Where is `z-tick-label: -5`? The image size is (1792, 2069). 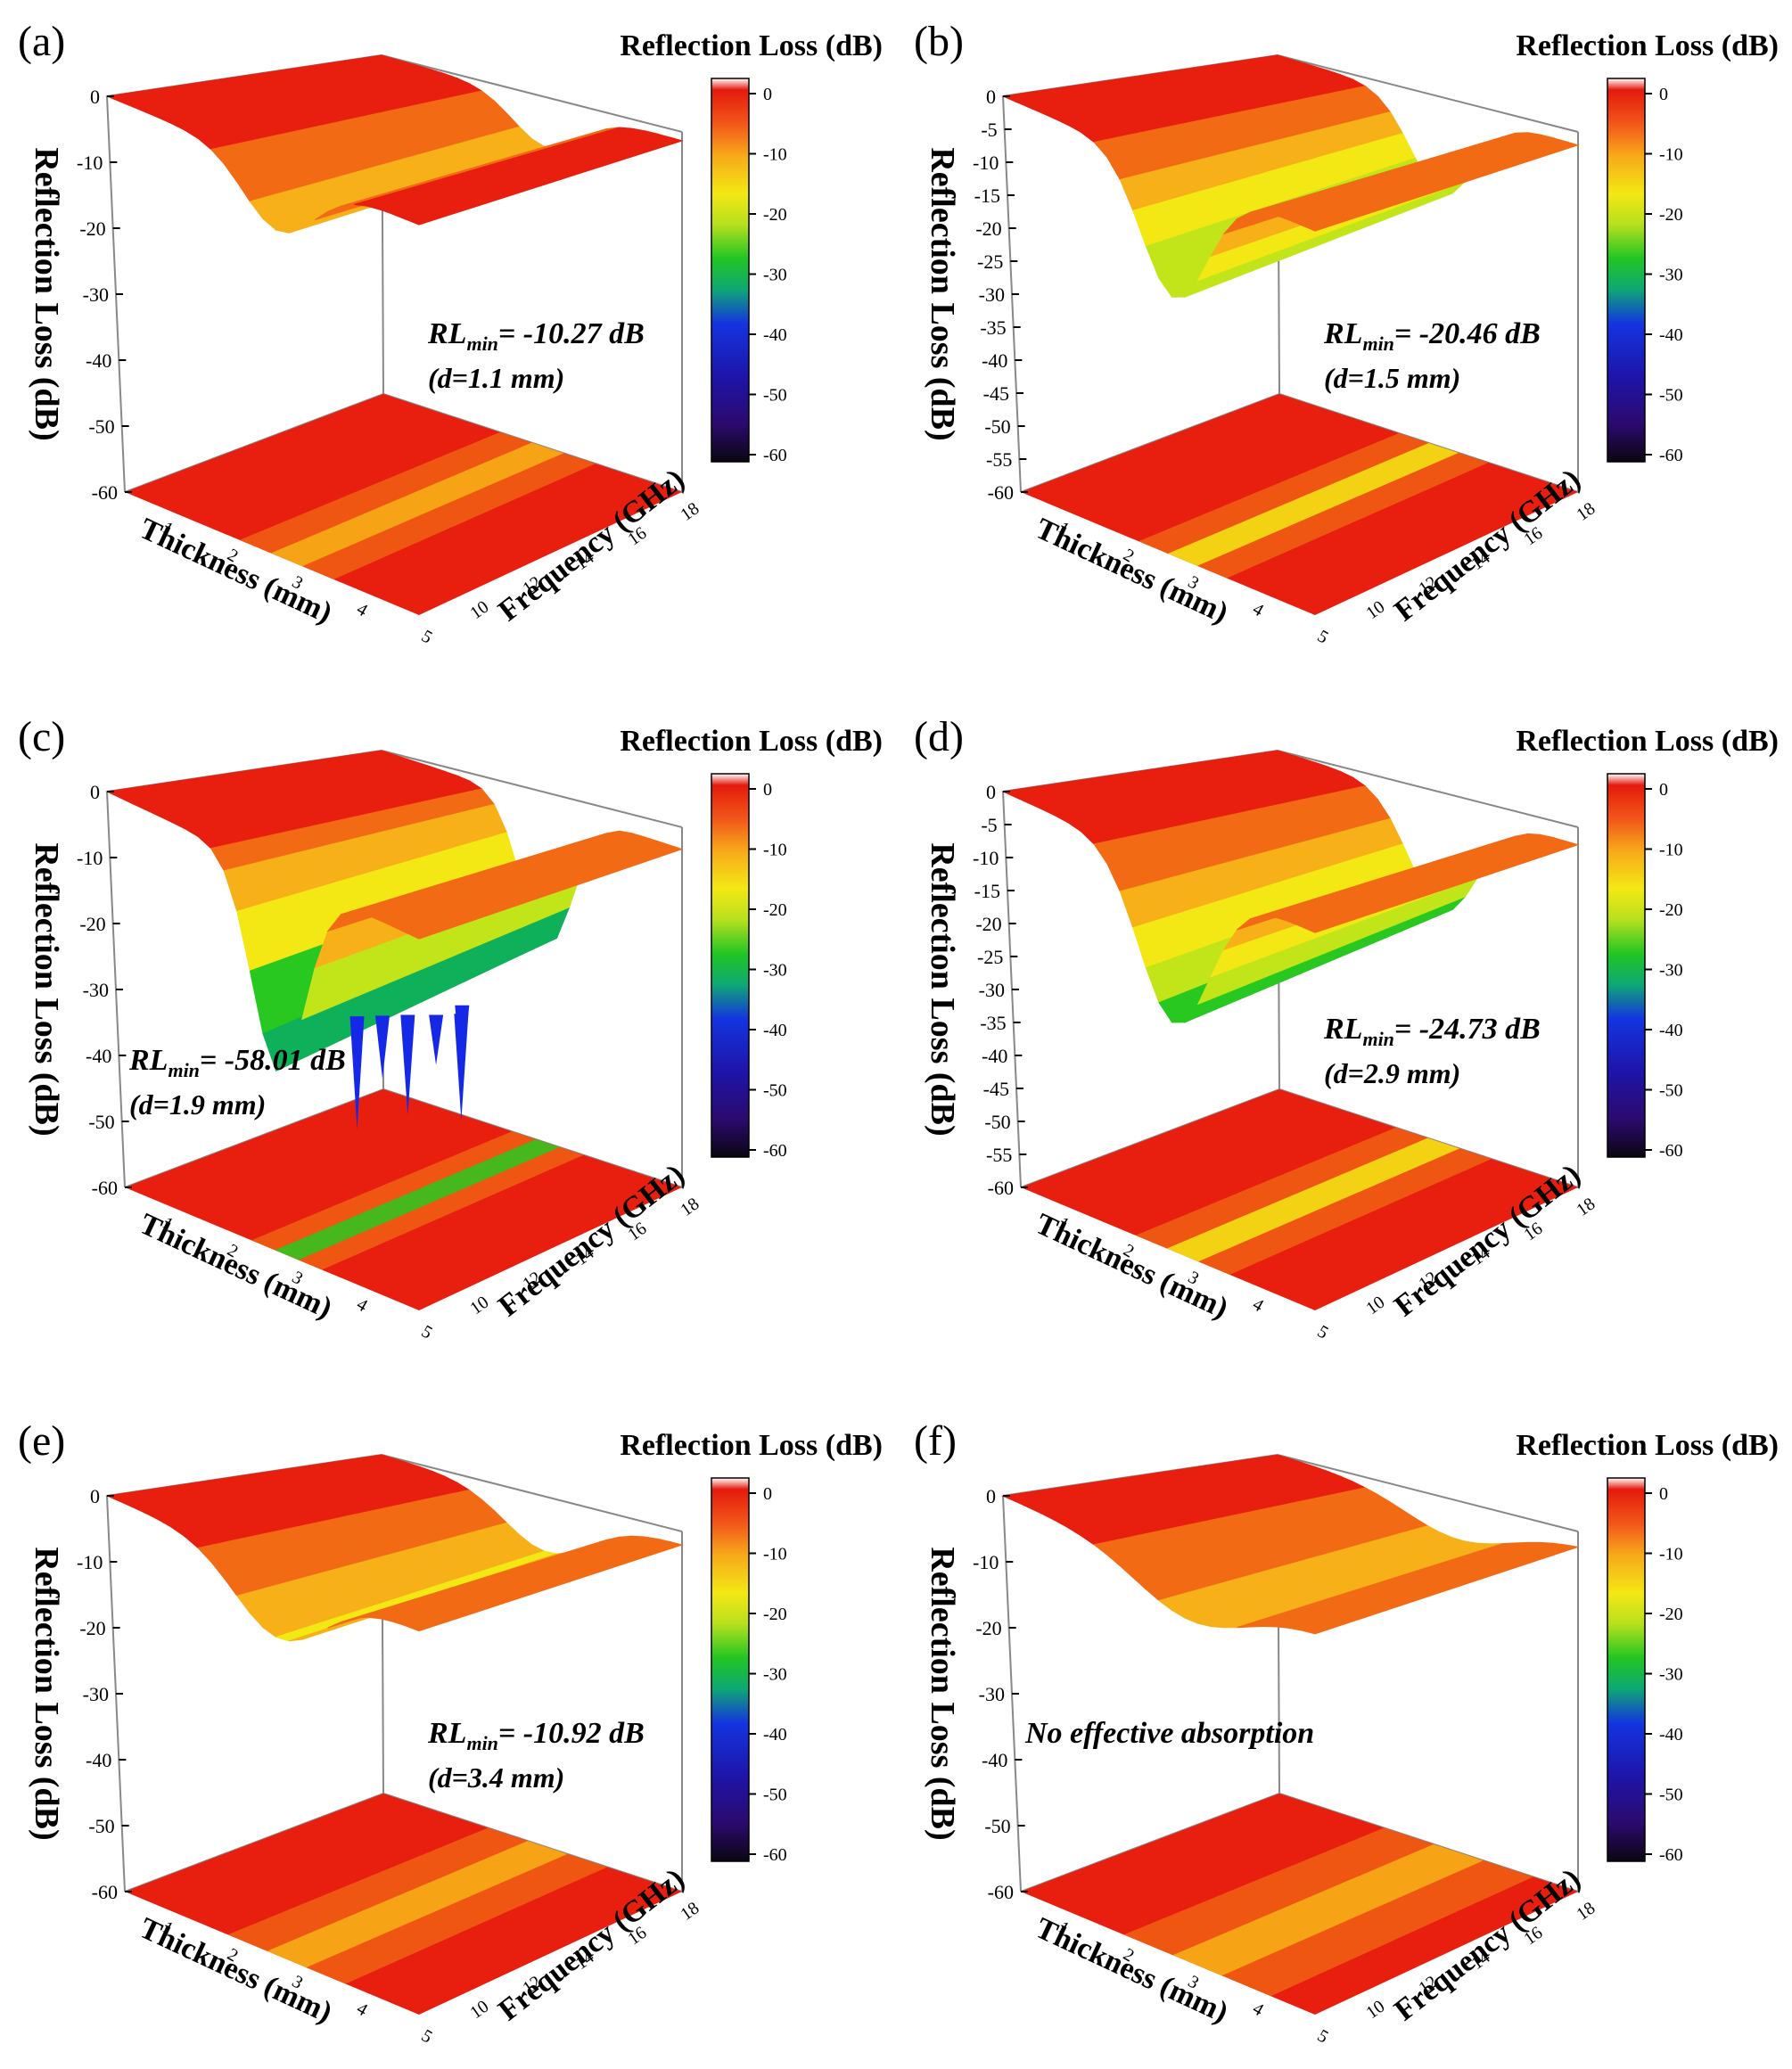 z-tick-label: -5 is located at coordinates (989, 825).